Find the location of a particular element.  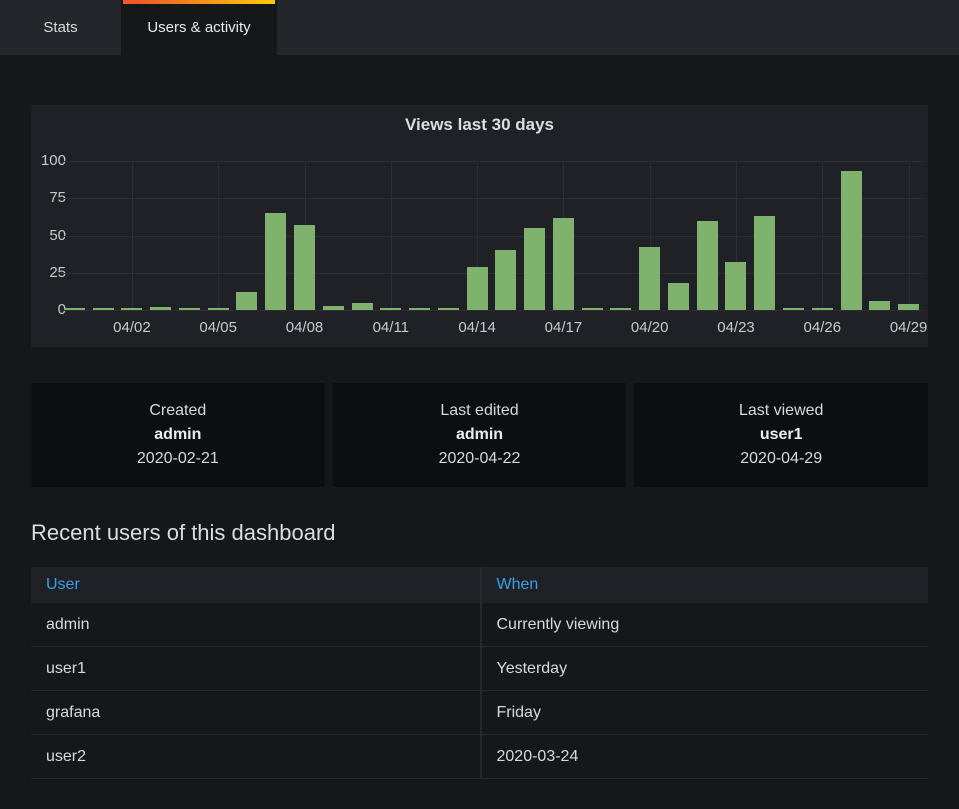

when-cell: Yesterday is located at coordinates (704, 668).